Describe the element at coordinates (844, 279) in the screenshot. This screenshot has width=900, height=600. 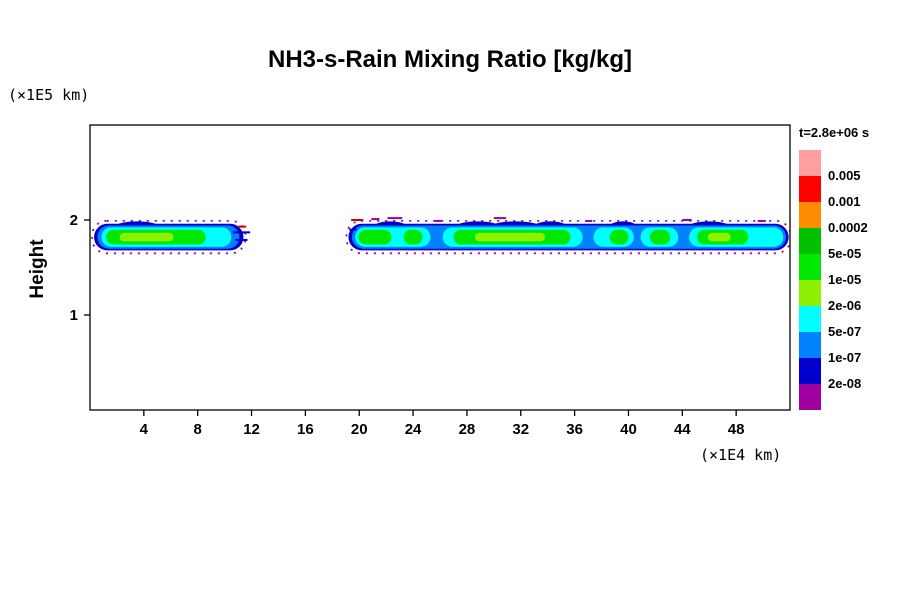
I see `colorbar-label: 1e-05` at that location.